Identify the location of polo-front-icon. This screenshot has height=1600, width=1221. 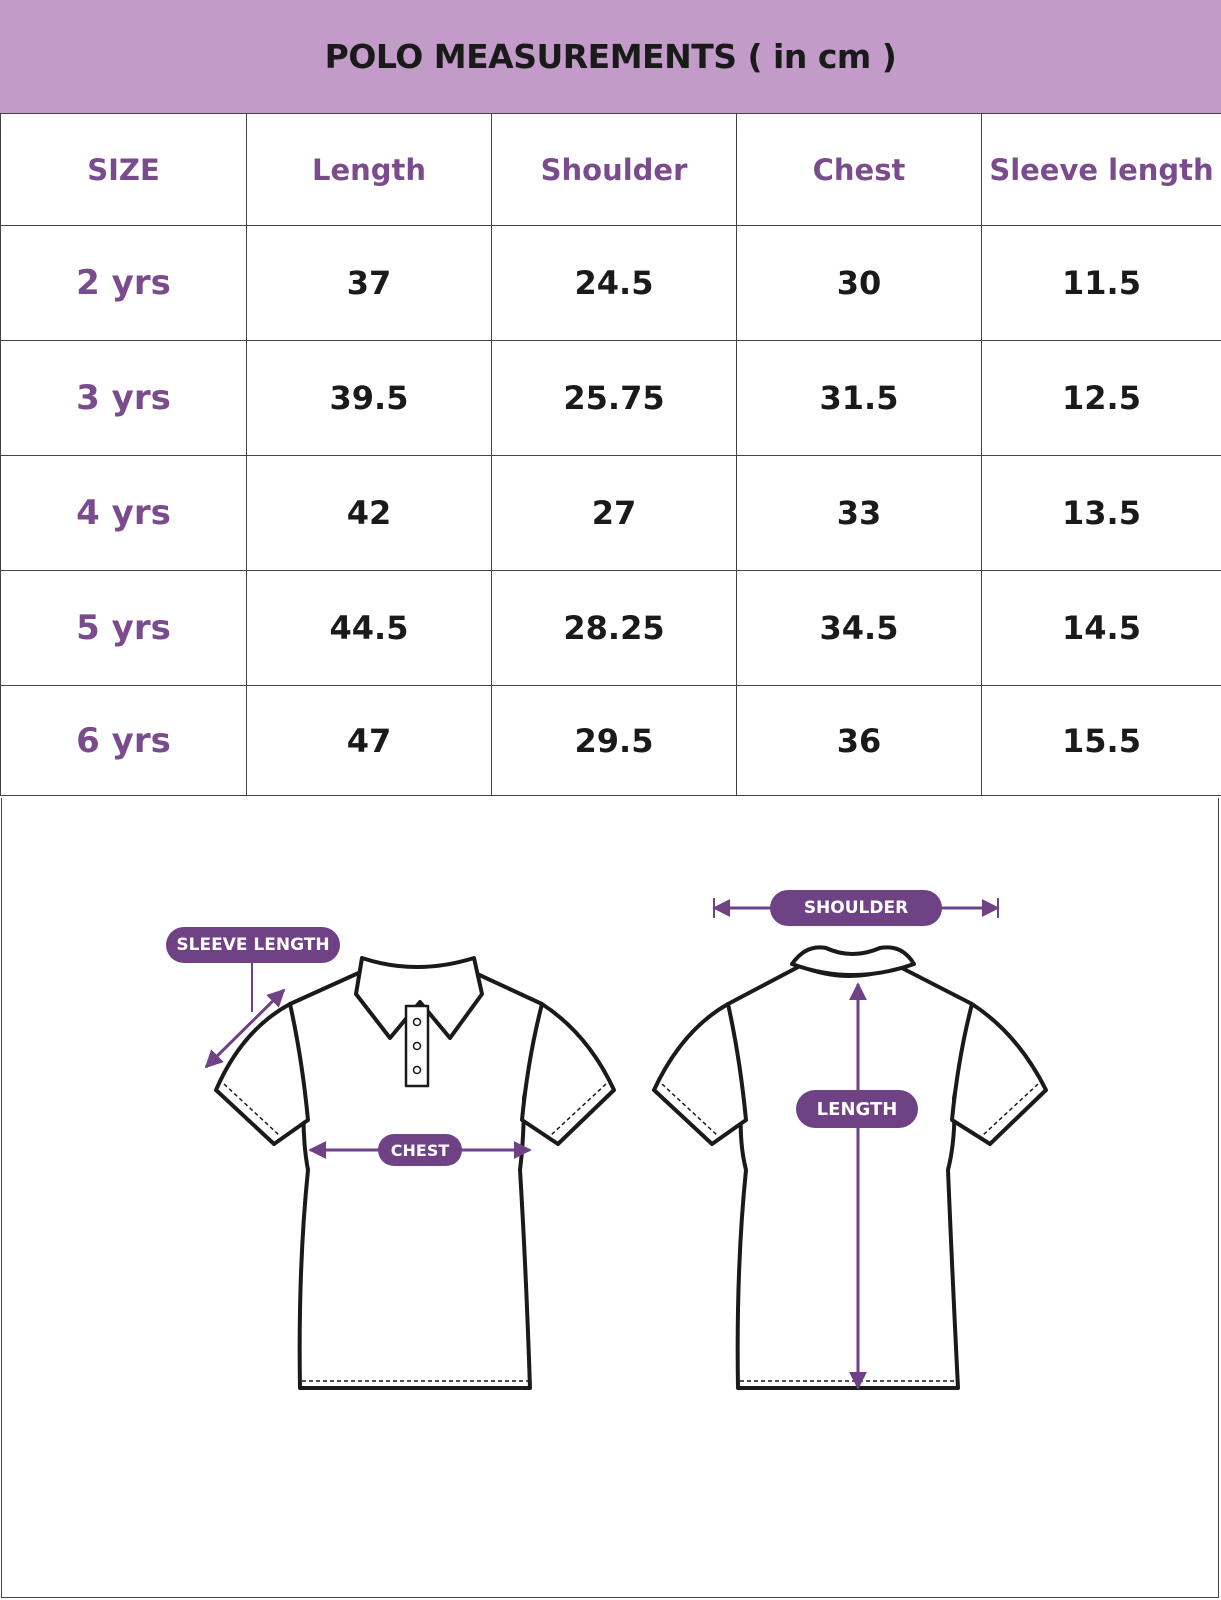
(415, 1173).